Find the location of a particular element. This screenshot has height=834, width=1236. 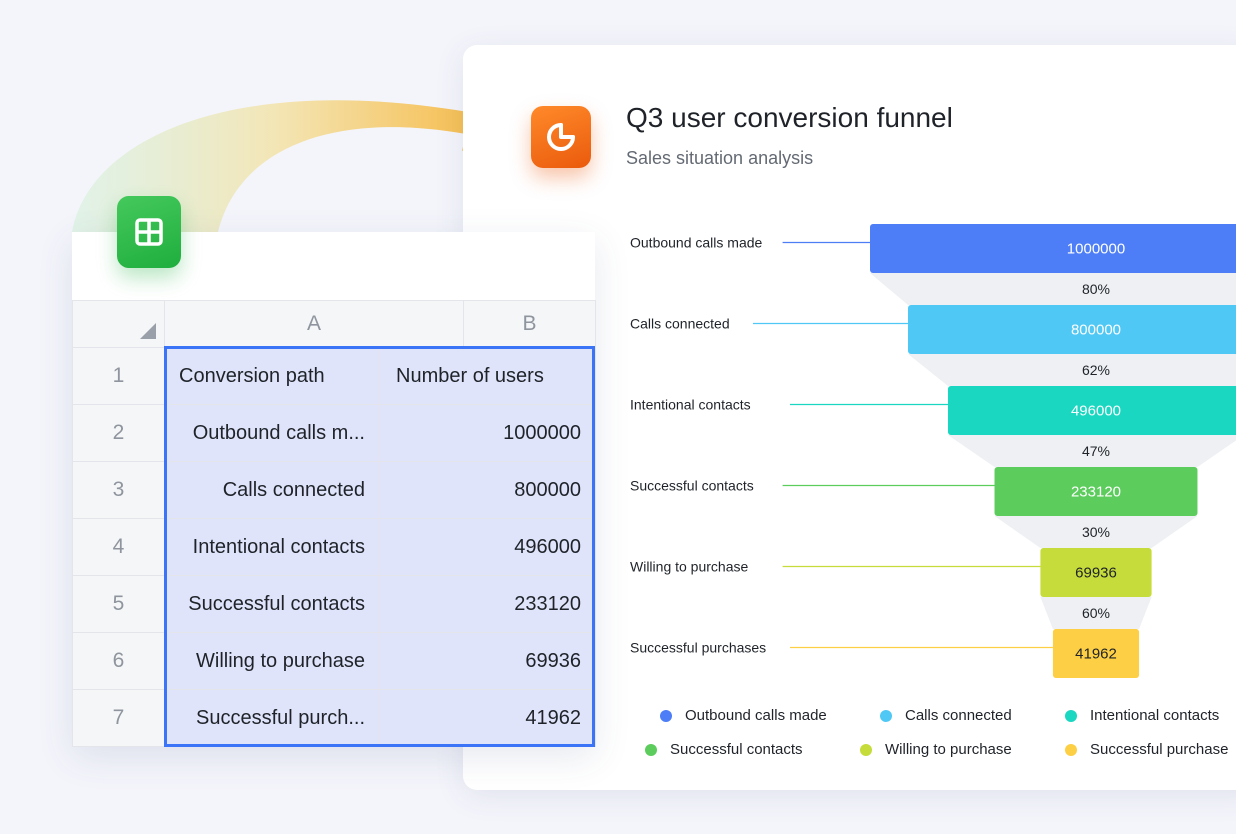

cell-a5: Successful contacts is located at coordinates (272, 604).